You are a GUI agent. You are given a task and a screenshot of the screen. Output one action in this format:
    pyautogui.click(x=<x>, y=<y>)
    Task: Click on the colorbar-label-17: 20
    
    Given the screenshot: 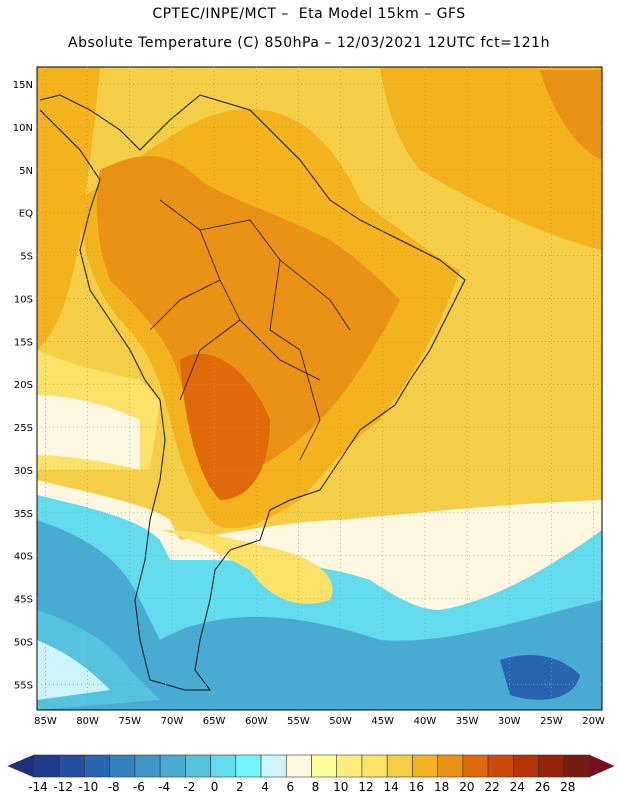 What is the action you would take?
    pyautogui.click(x=466, y=787)
    